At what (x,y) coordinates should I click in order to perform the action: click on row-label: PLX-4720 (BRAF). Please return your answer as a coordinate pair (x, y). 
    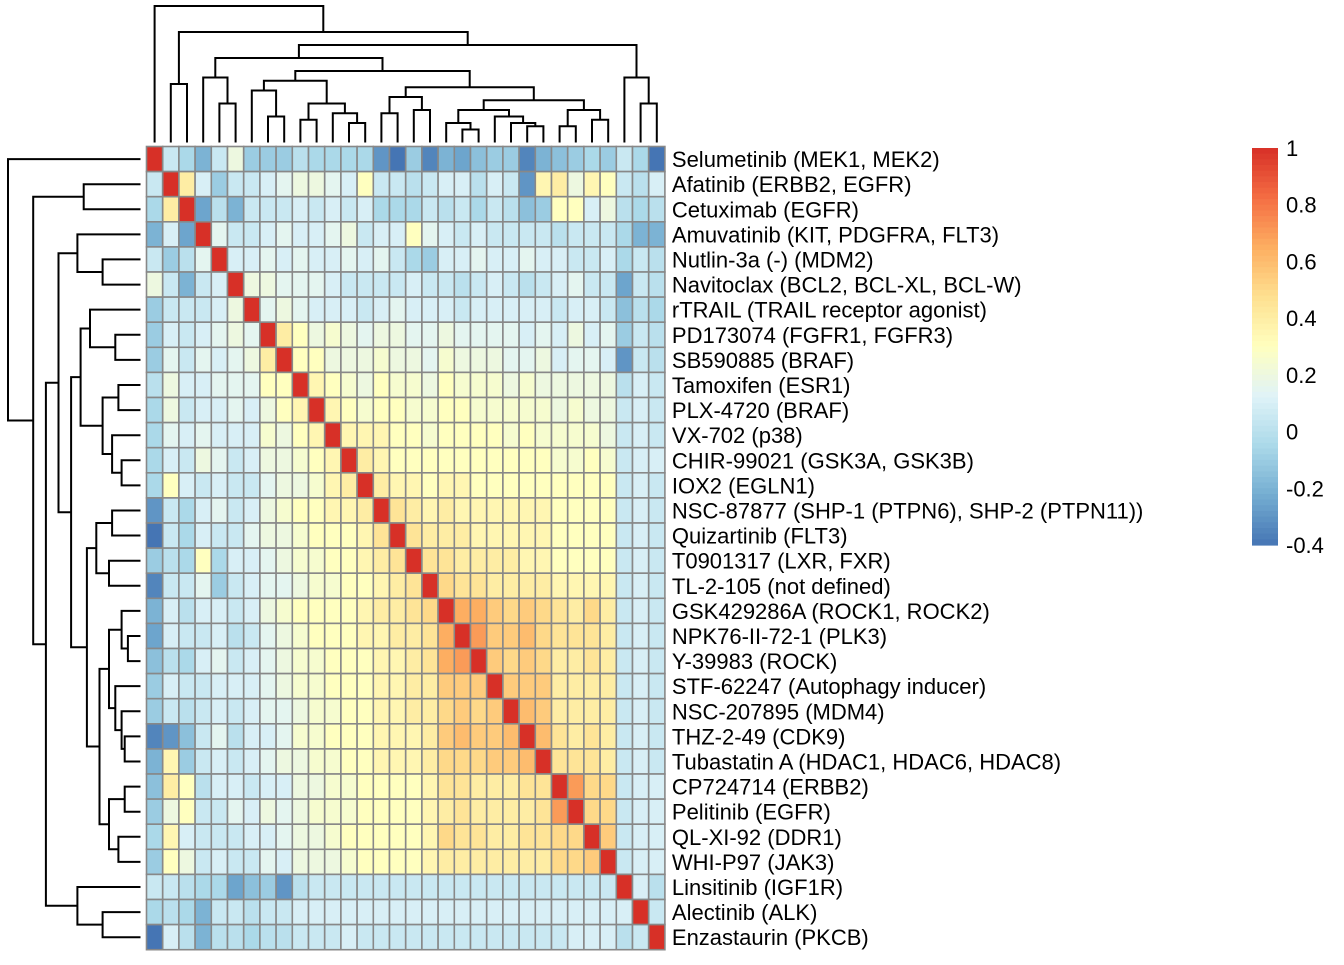
    Looking at the image, I should click on (760, 410).